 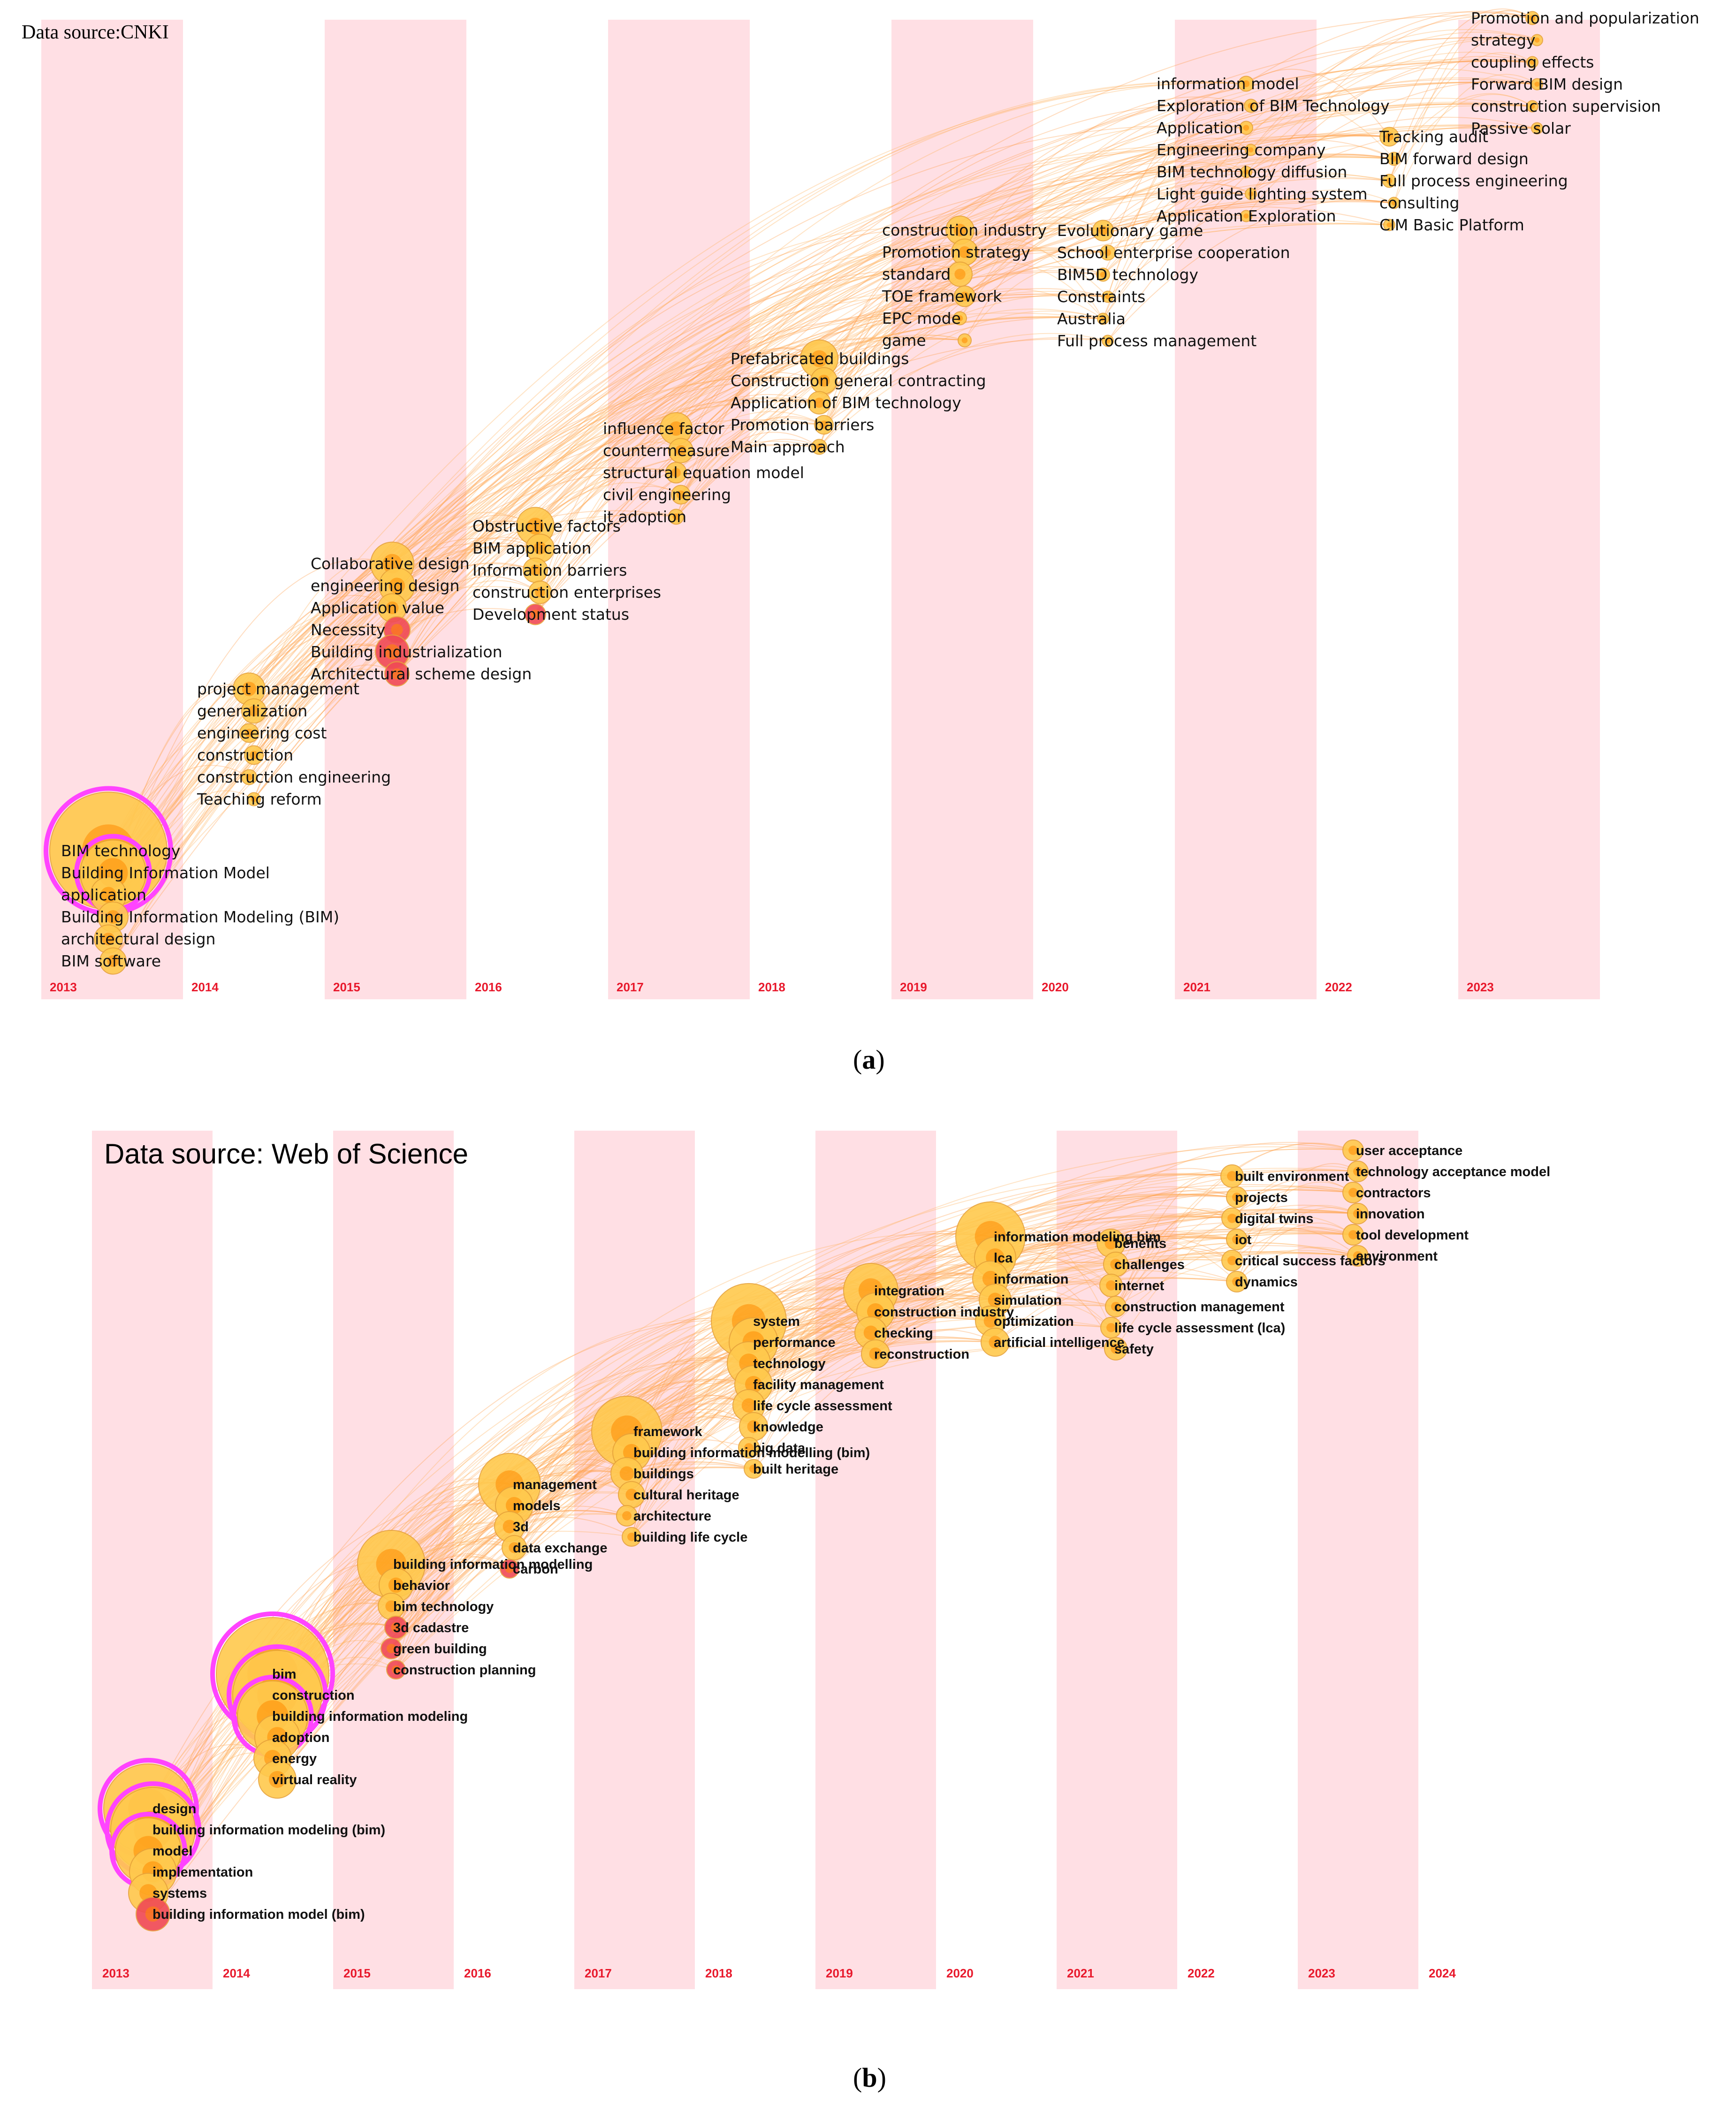 What do you see at coordinates (629, 1442) in the screenshot?
I see `link-3d-technology` at bounding box center [629, 1442].